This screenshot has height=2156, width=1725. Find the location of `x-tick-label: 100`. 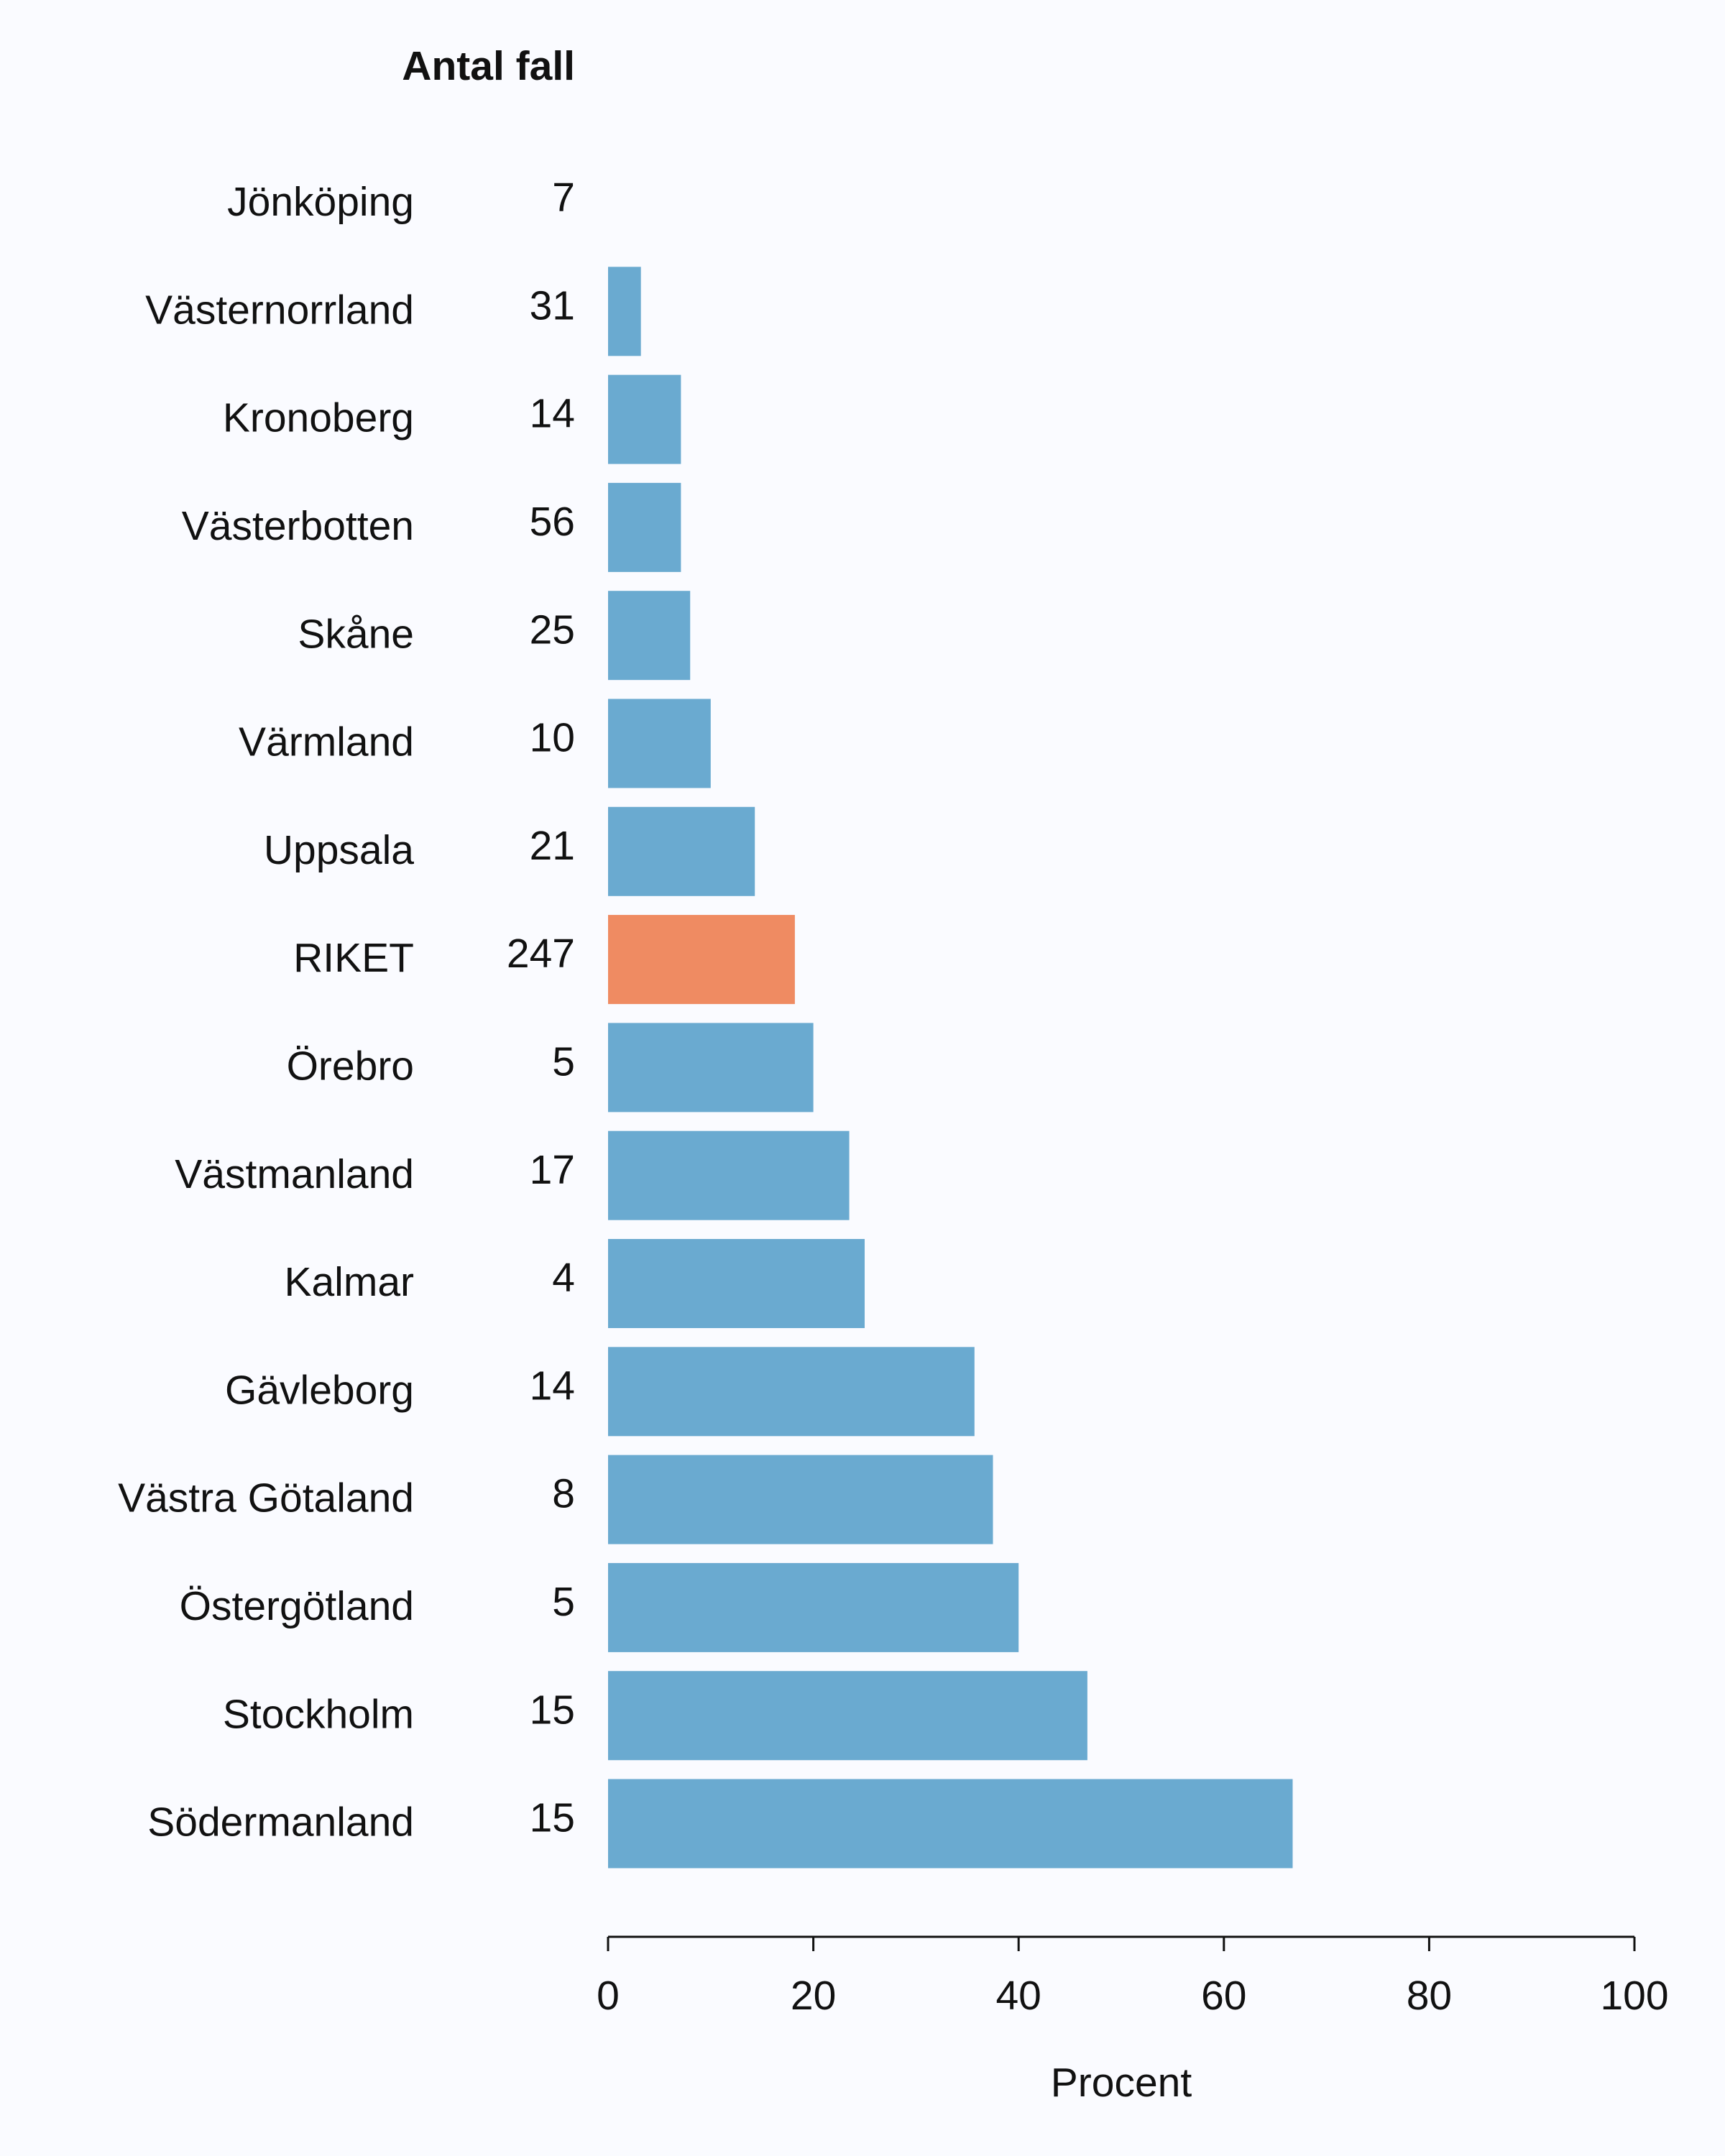

x-tick-label: 100 is located at coordinates (1634, 1996).